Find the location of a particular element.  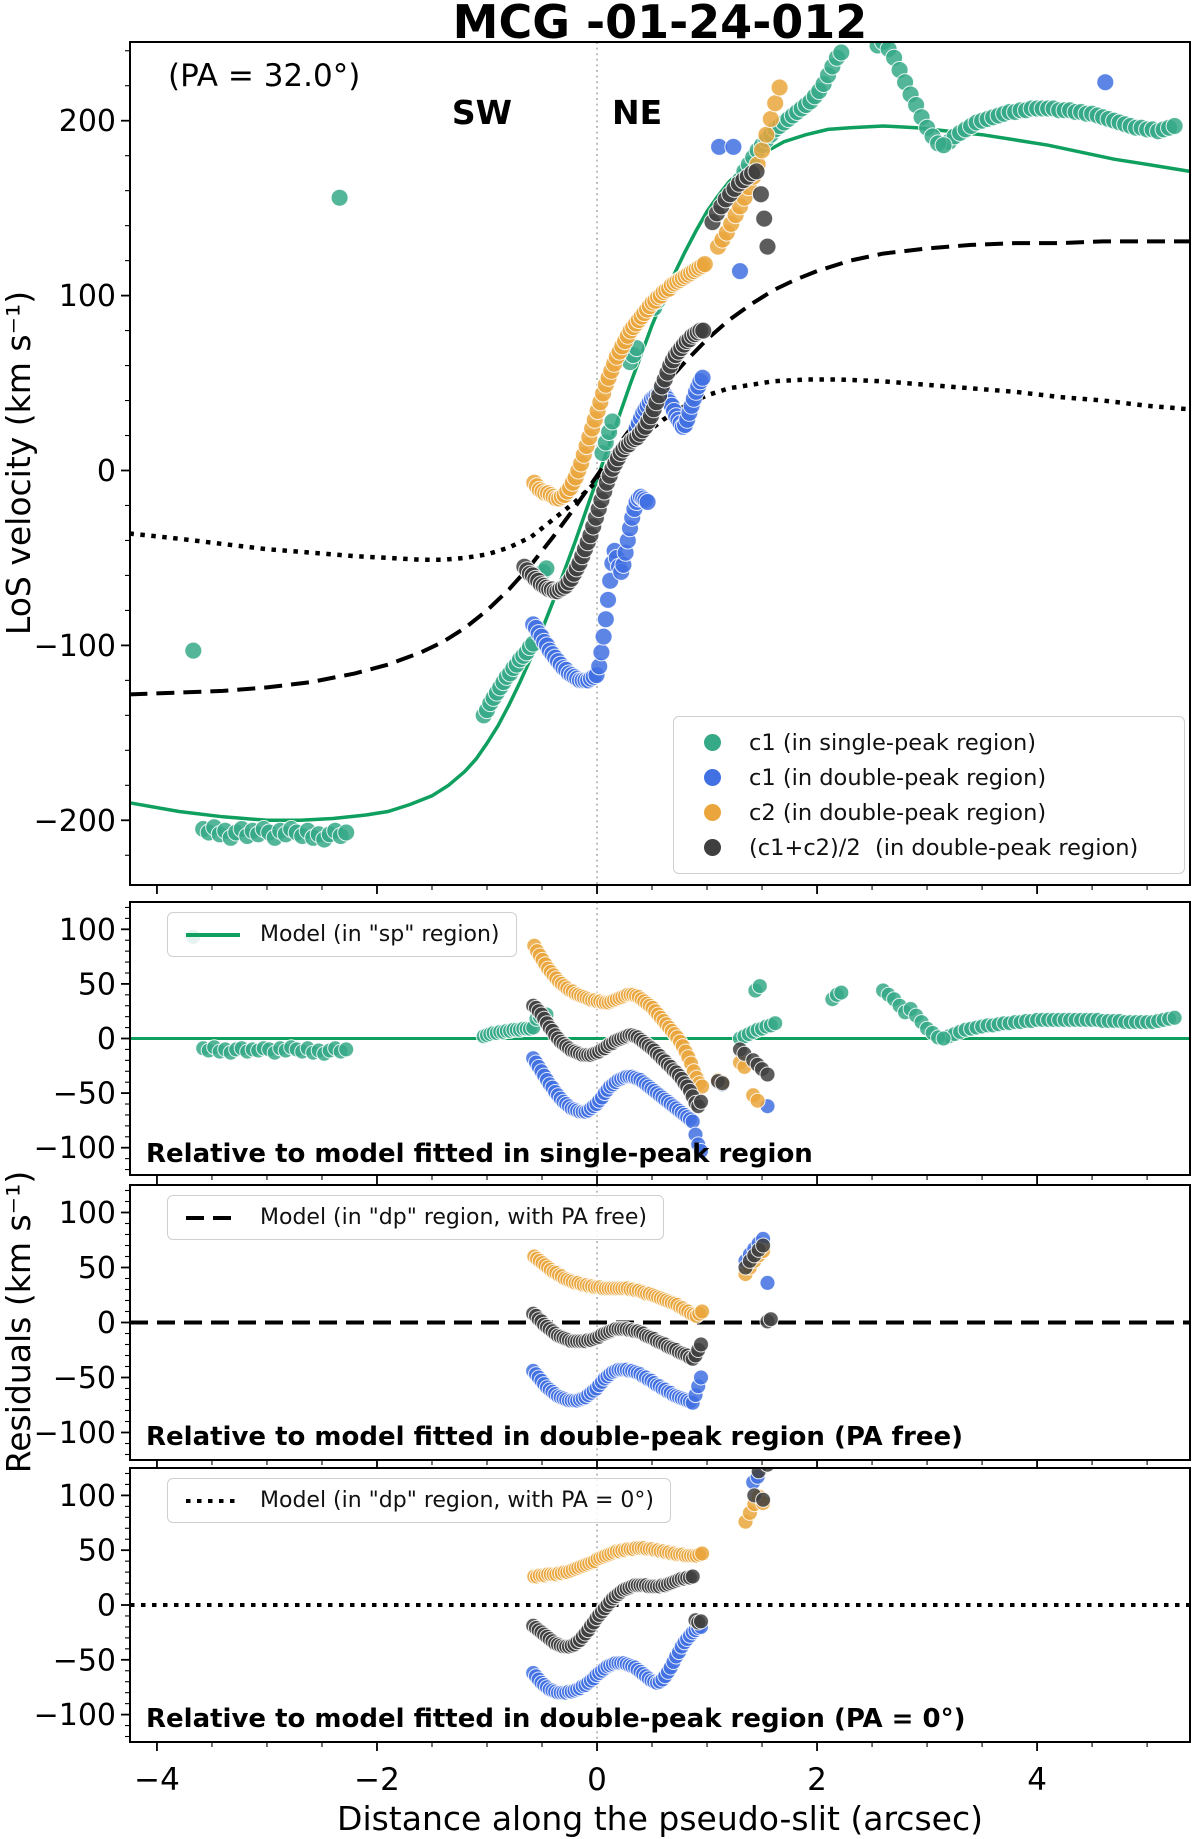

x-tick-label: 2 is located at coordinates (817, 1780).